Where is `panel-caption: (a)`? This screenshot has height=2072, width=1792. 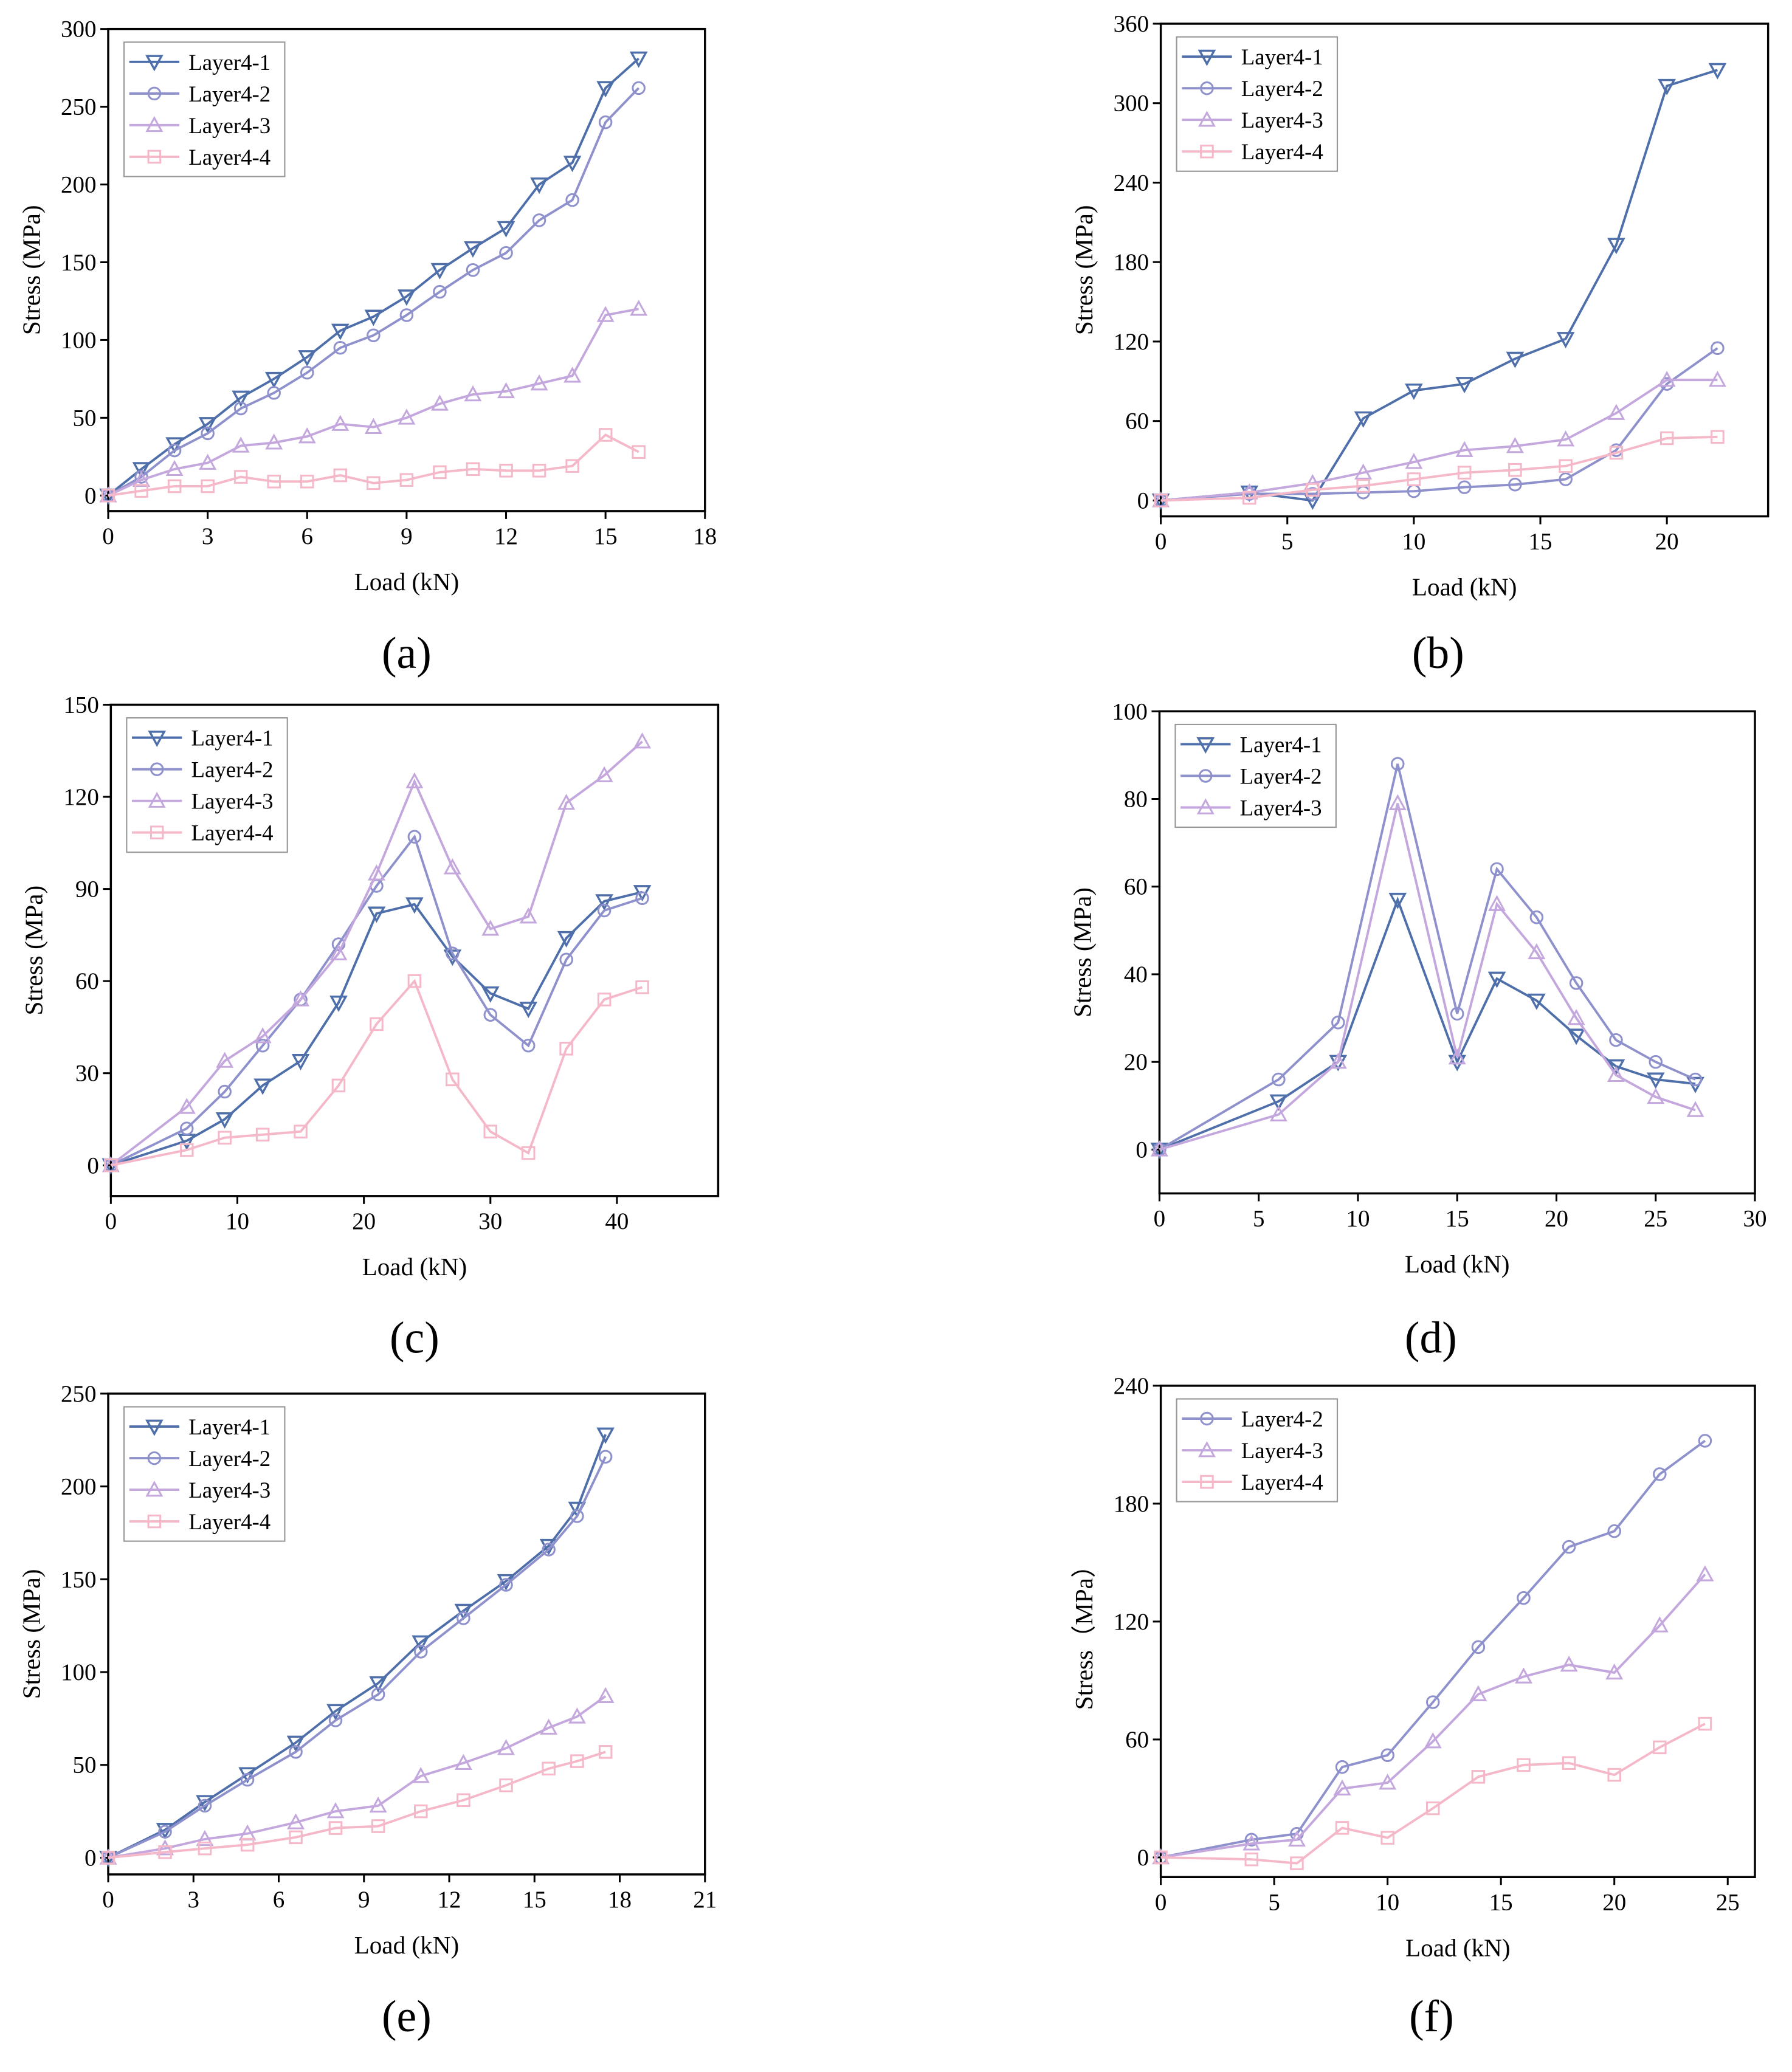 panel-caption: (a) is located at coordinates (407, 653).